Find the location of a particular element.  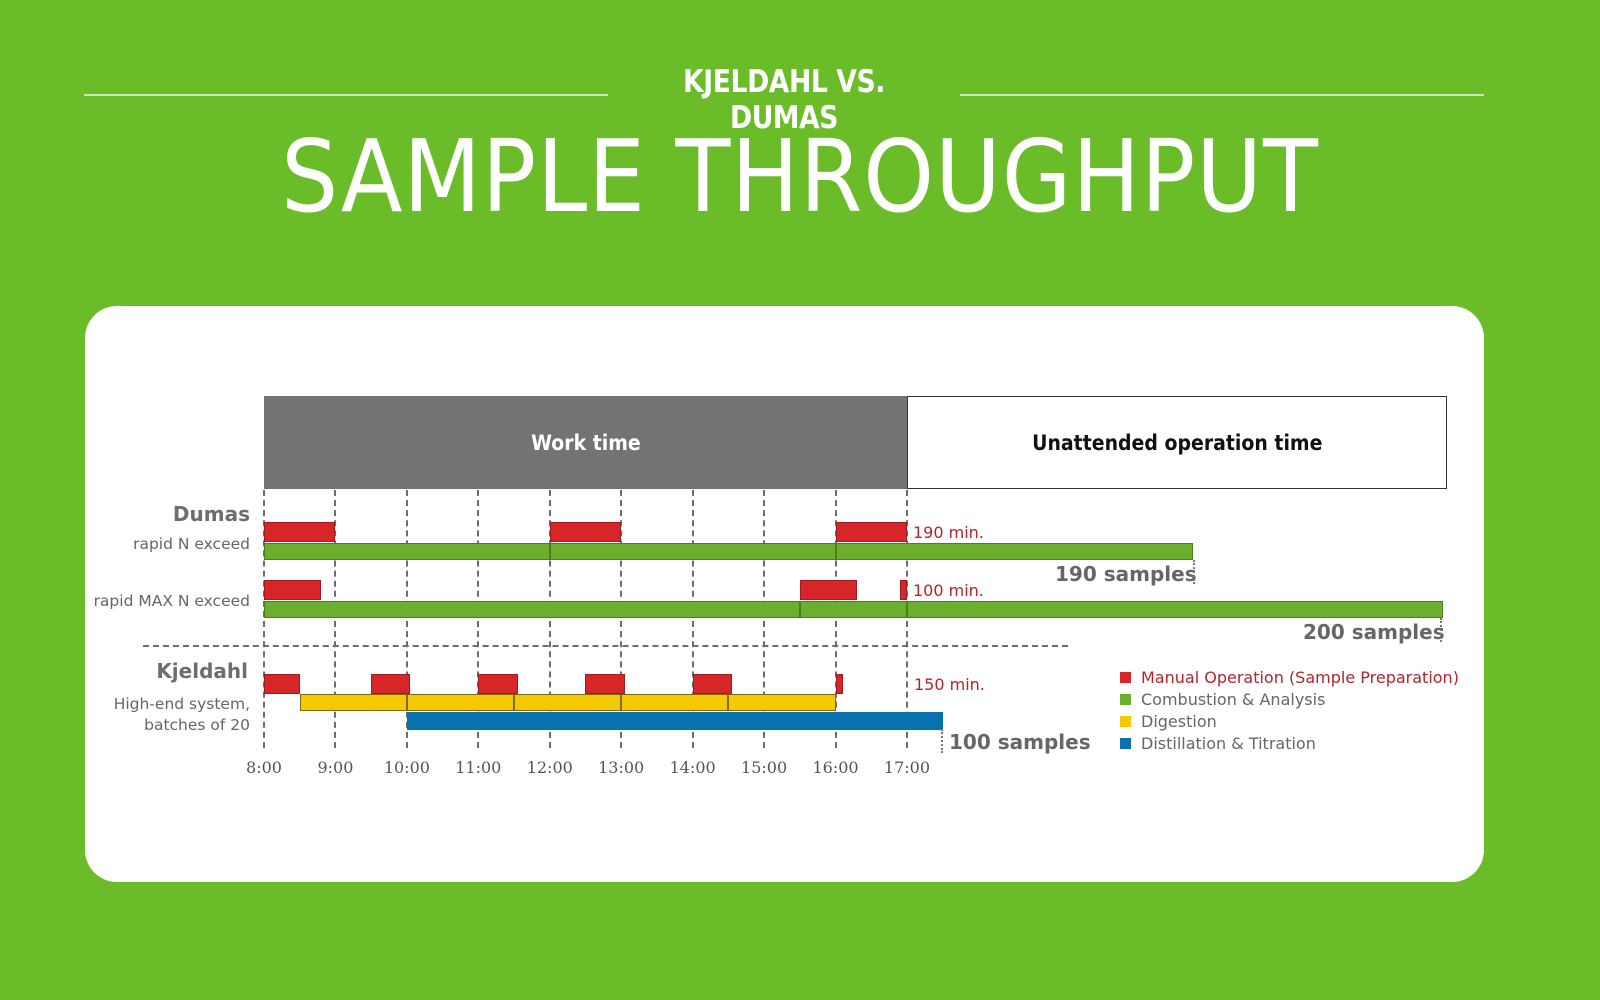

legend-label: Digestion is located at coordinates (1179, 721).